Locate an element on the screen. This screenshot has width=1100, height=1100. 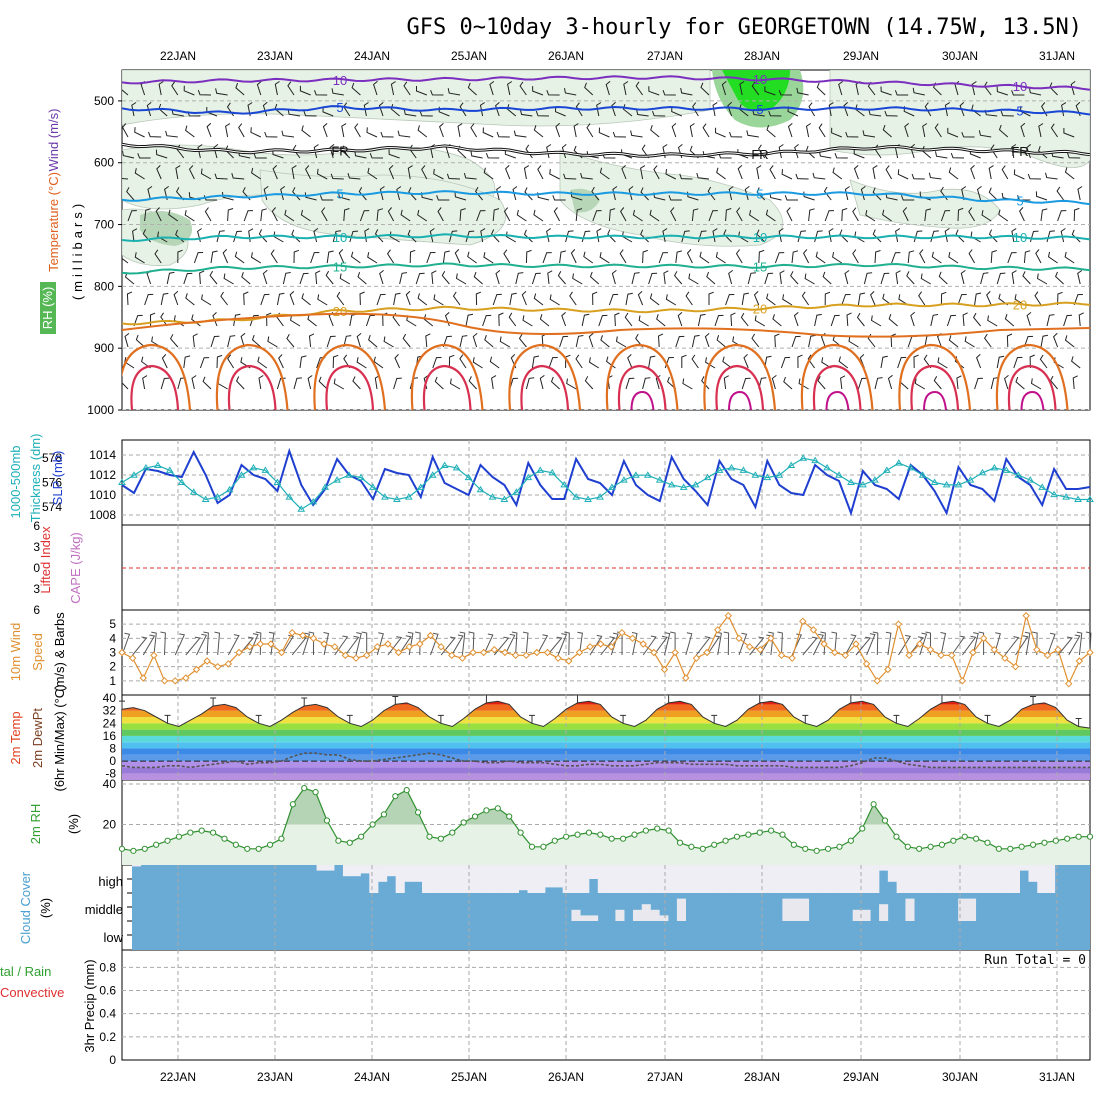
tick-label: 6 is located at coordinates (36, 610).